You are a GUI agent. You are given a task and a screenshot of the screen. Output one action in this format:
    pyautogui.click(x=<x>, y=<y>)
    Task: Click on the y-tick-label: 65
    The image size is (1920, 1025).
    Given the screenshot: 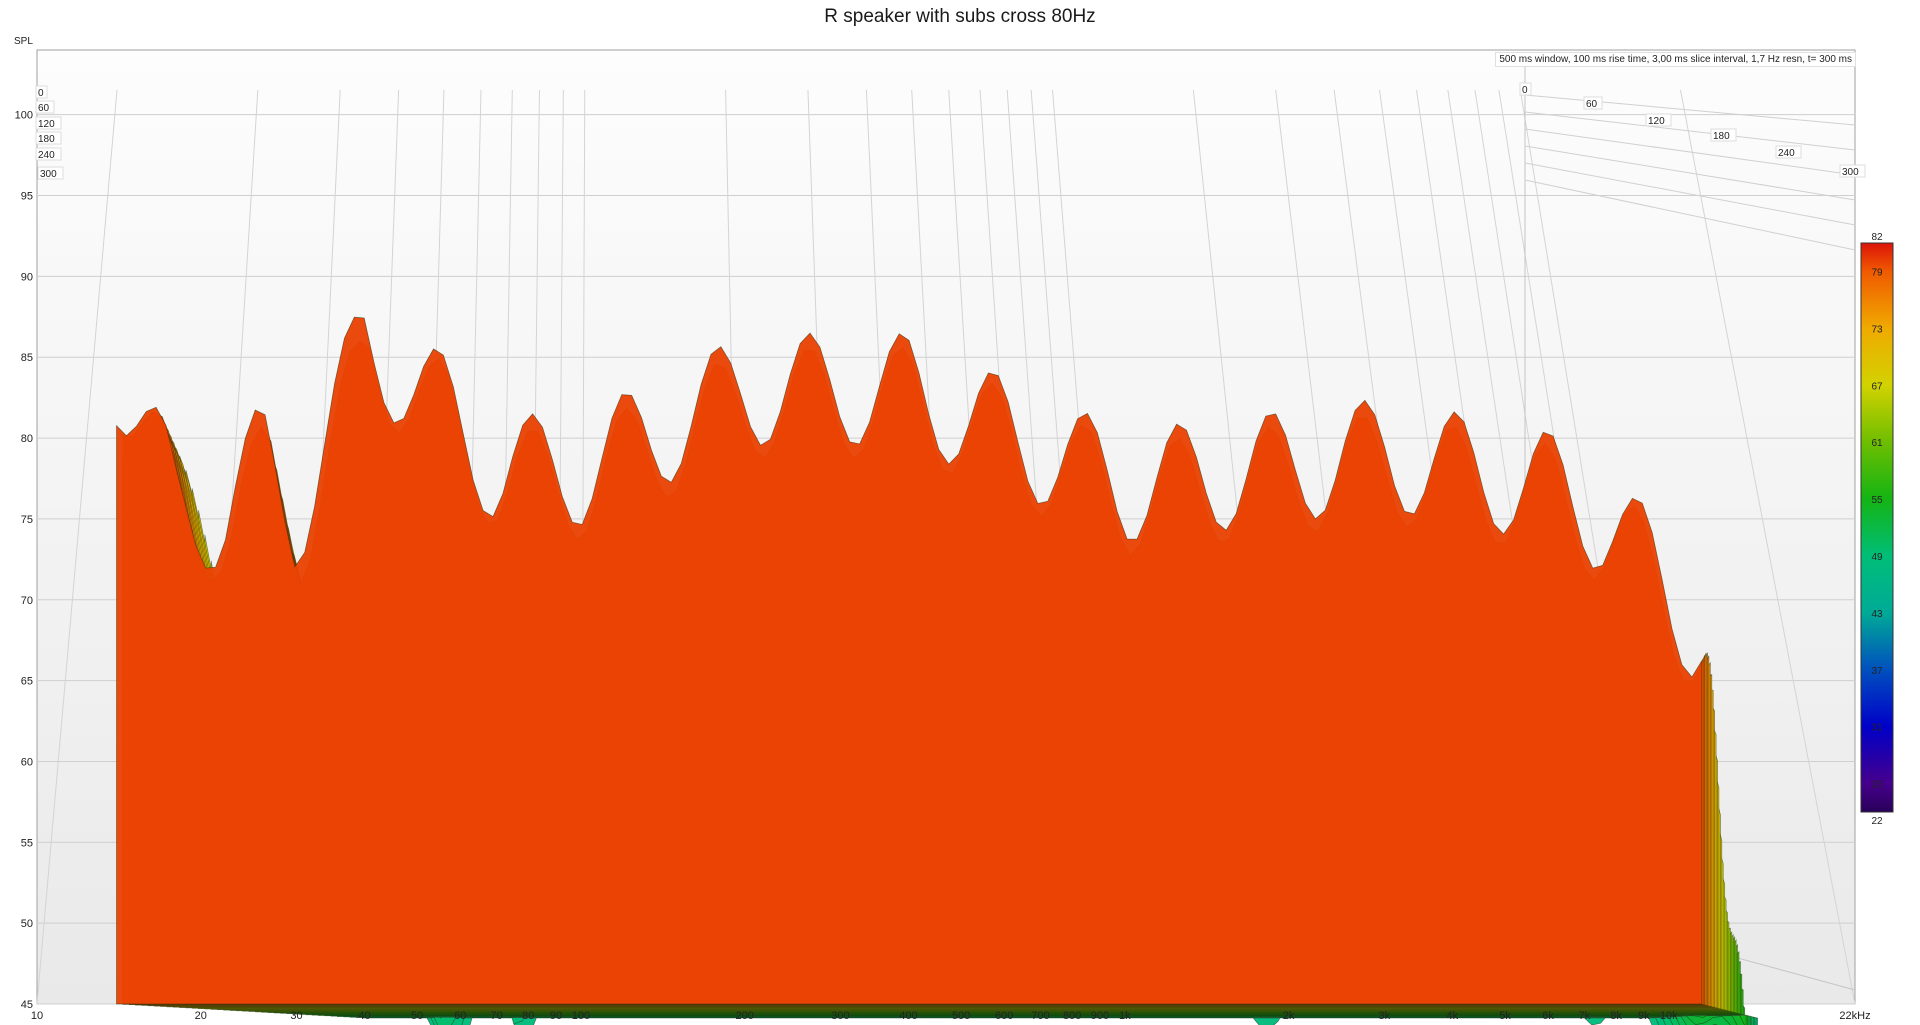 What is the action you would take?
    pyautogui.click(x=27, y=682)
    